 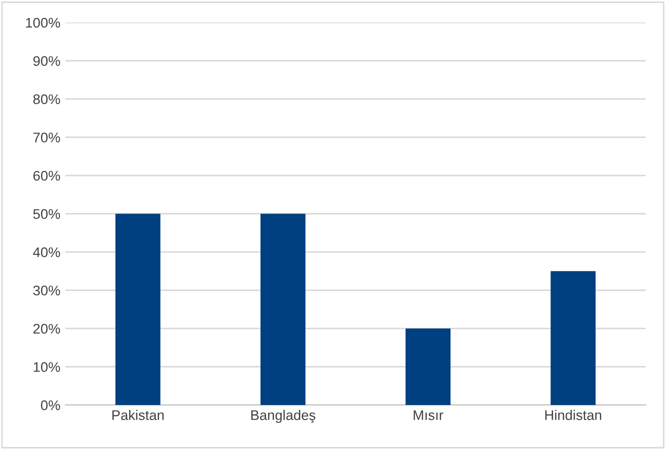 What do you see at coordinates (46, 137) in the screenshot?
I see `y-tick-label: 70%` at bounding box center [46, 137].